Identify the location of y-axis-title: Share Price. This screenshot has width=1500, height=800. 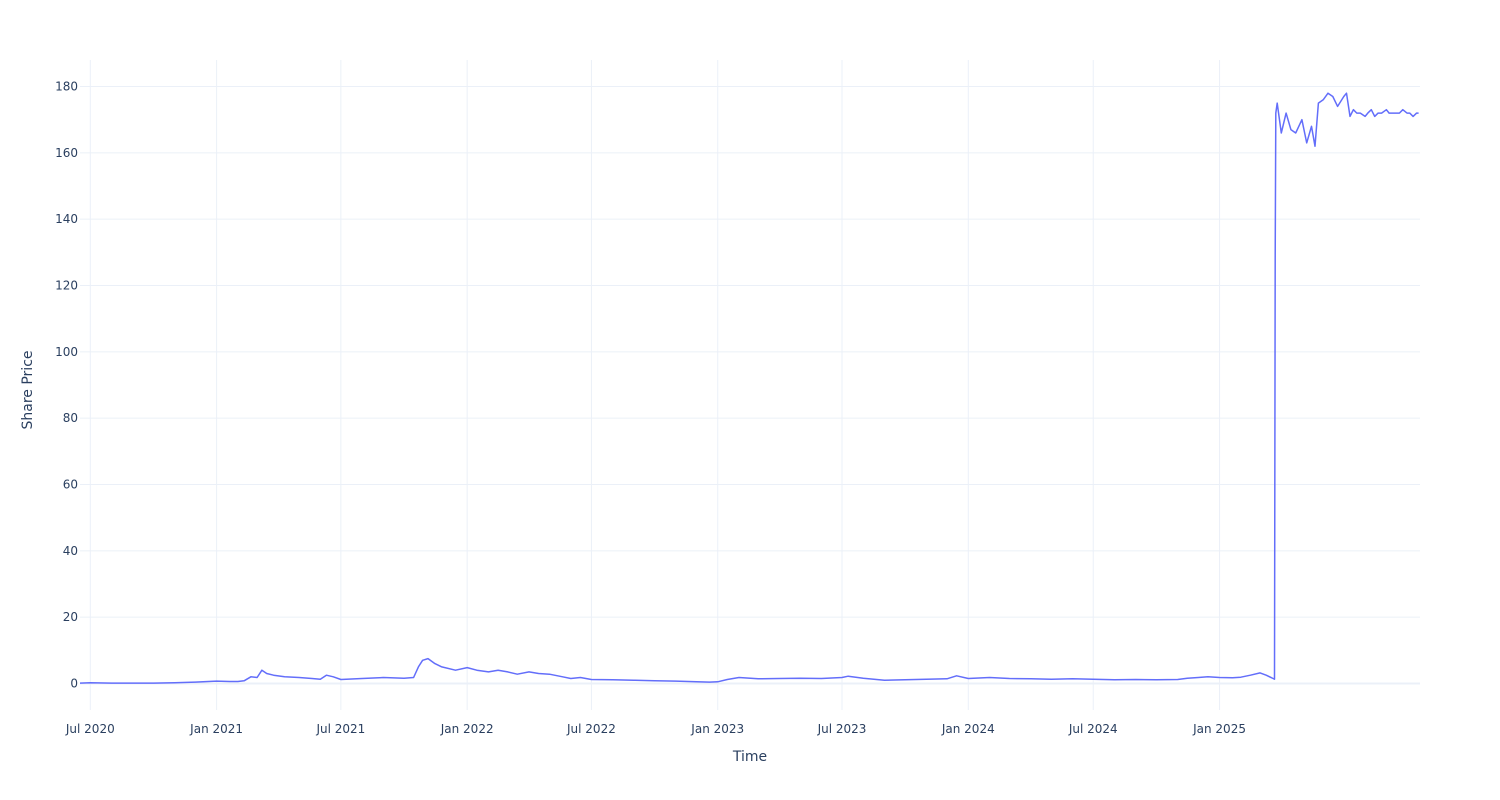
(28, 389).